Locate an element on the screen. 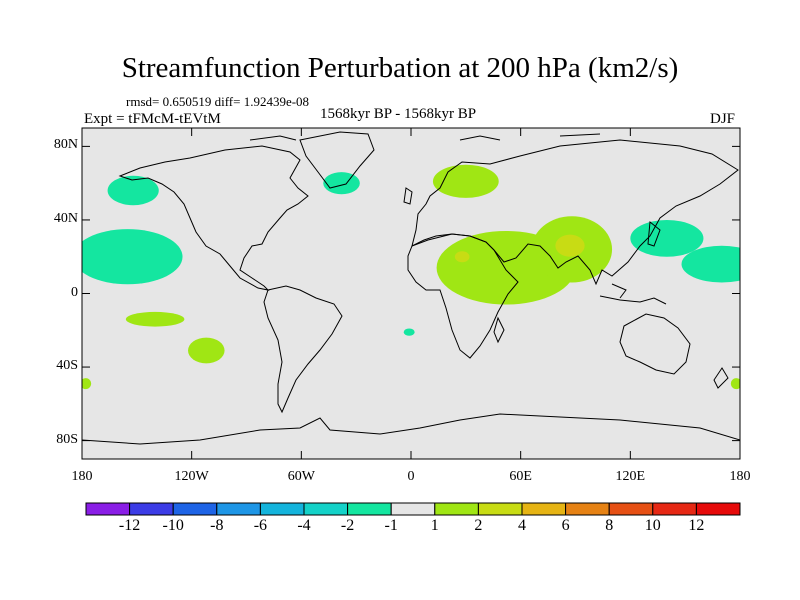 This screenshot has width=800, height=600. colorbar-label: 2 is located at coordinates (478, 525).